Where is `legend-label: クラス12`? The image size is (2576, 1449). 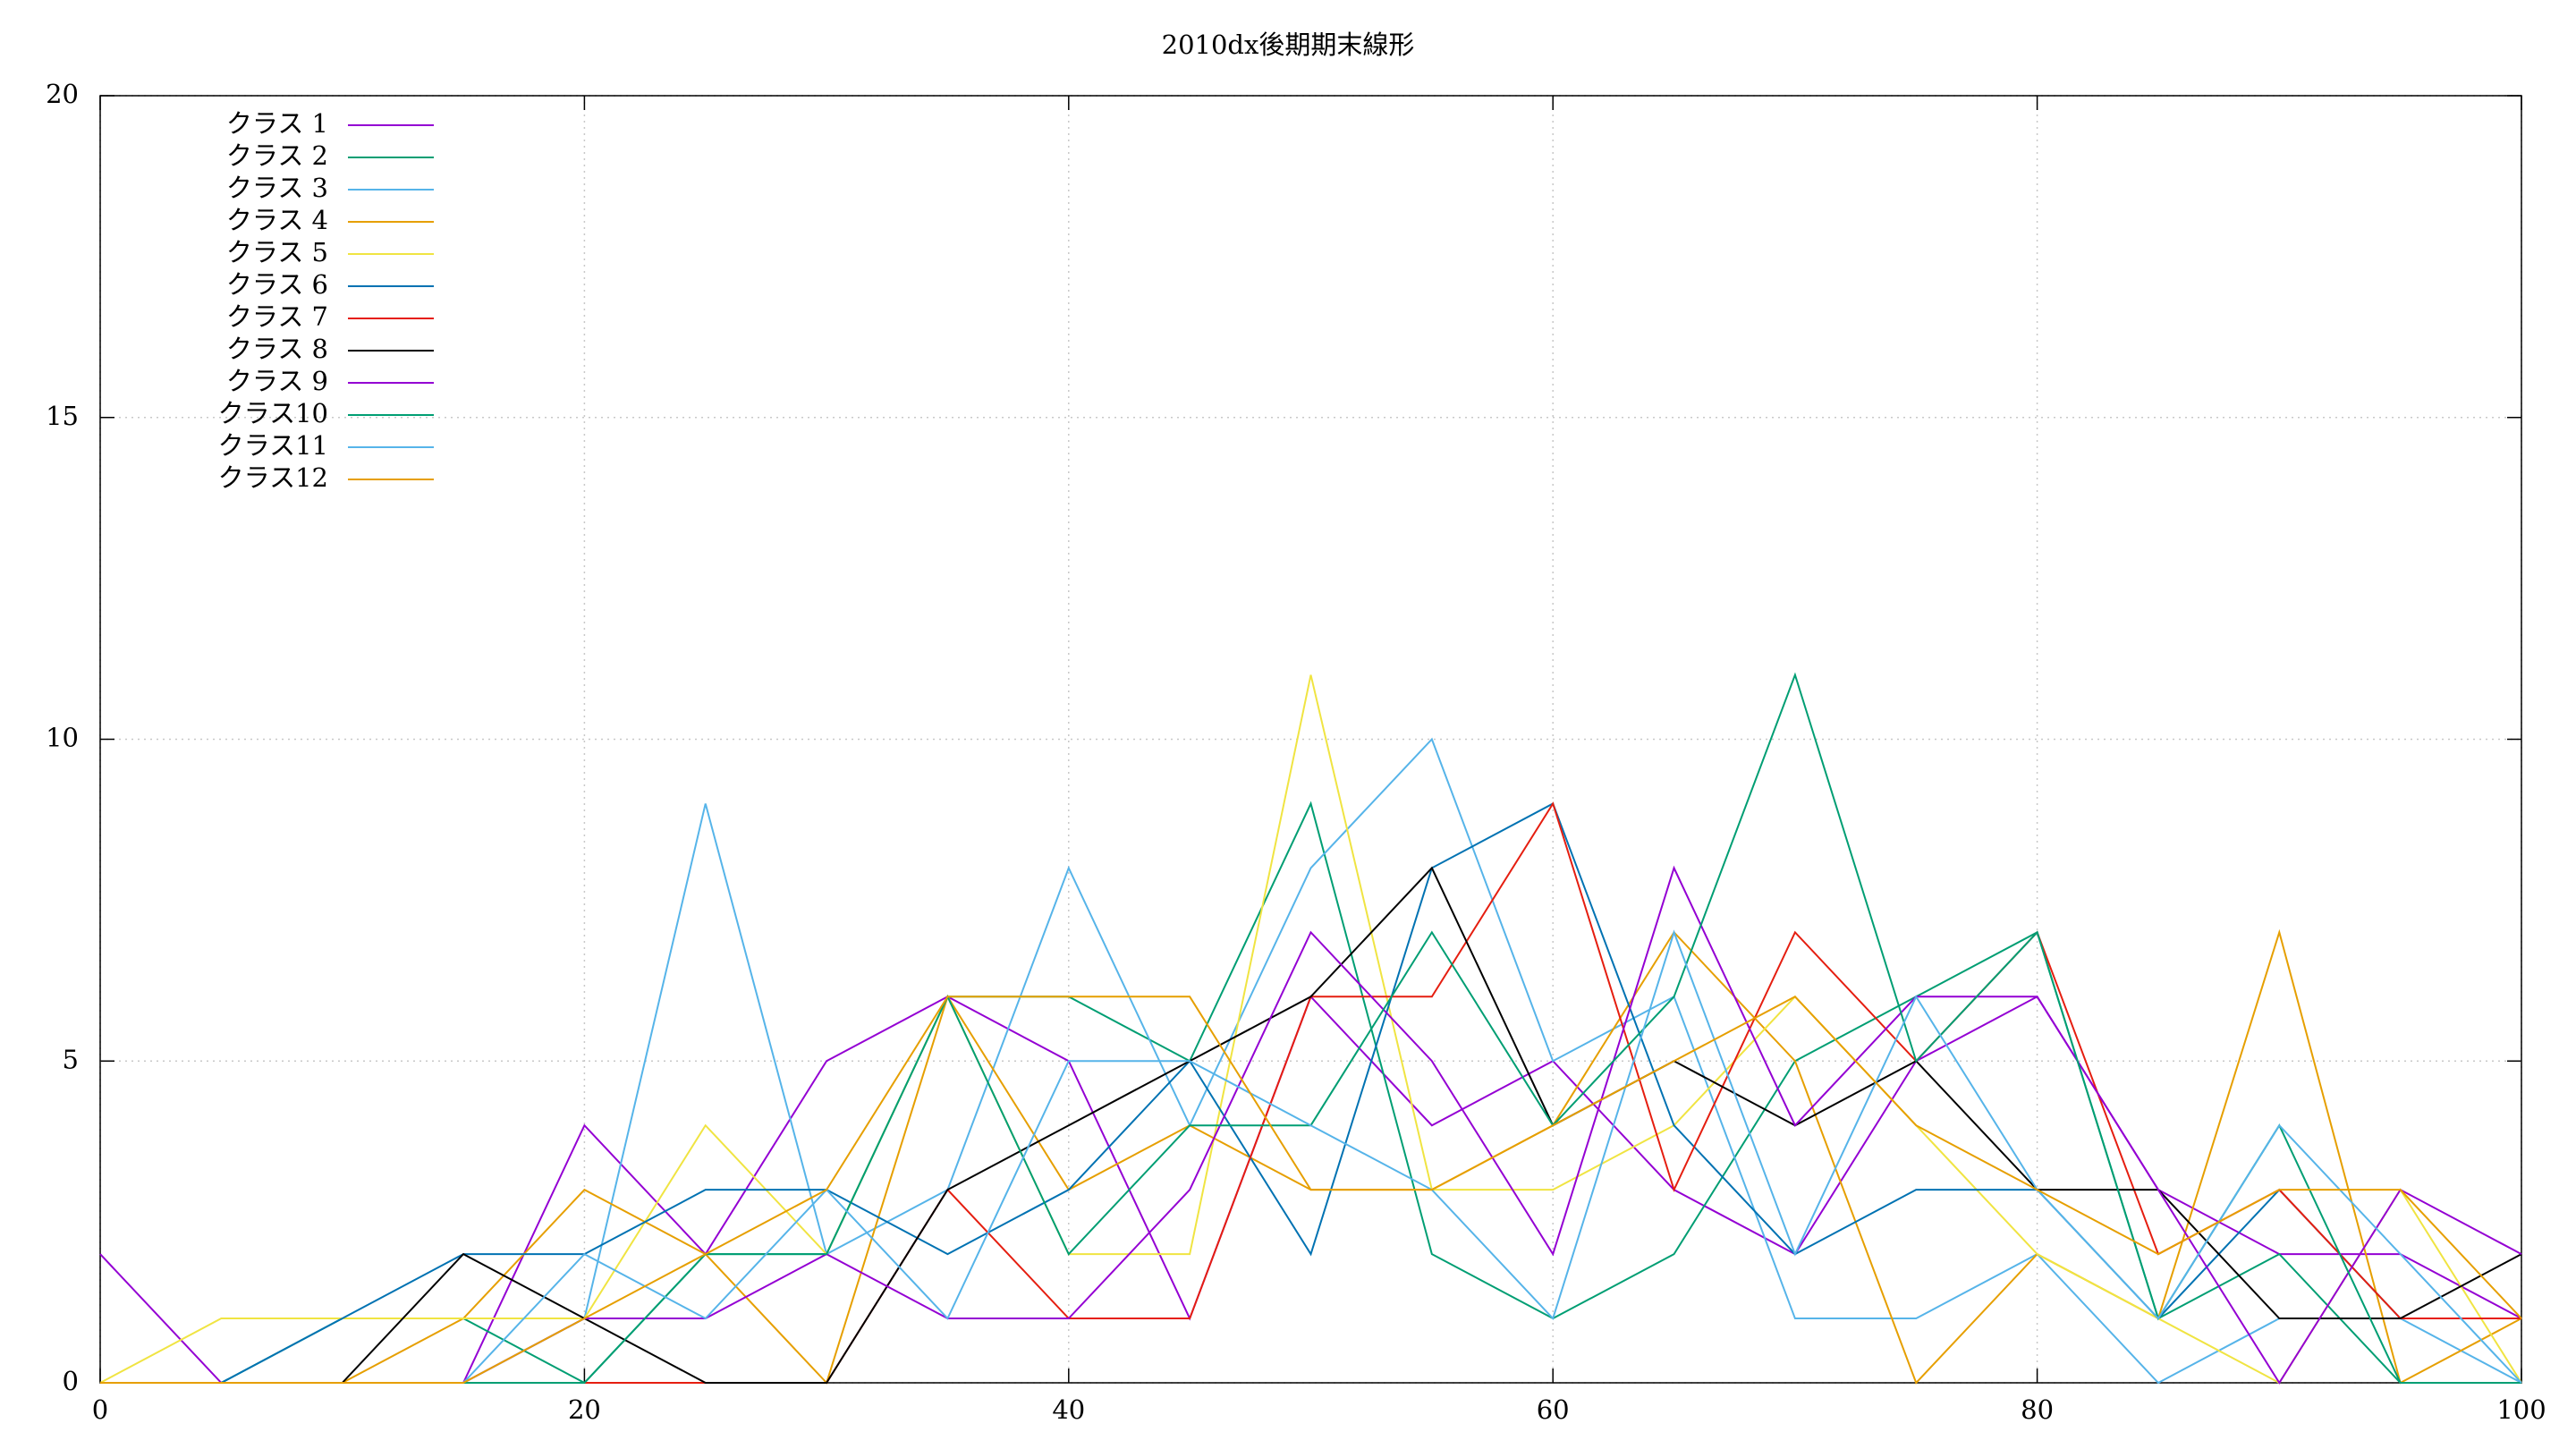 legend-label: クラス12 is located at coordinates (273, 477).